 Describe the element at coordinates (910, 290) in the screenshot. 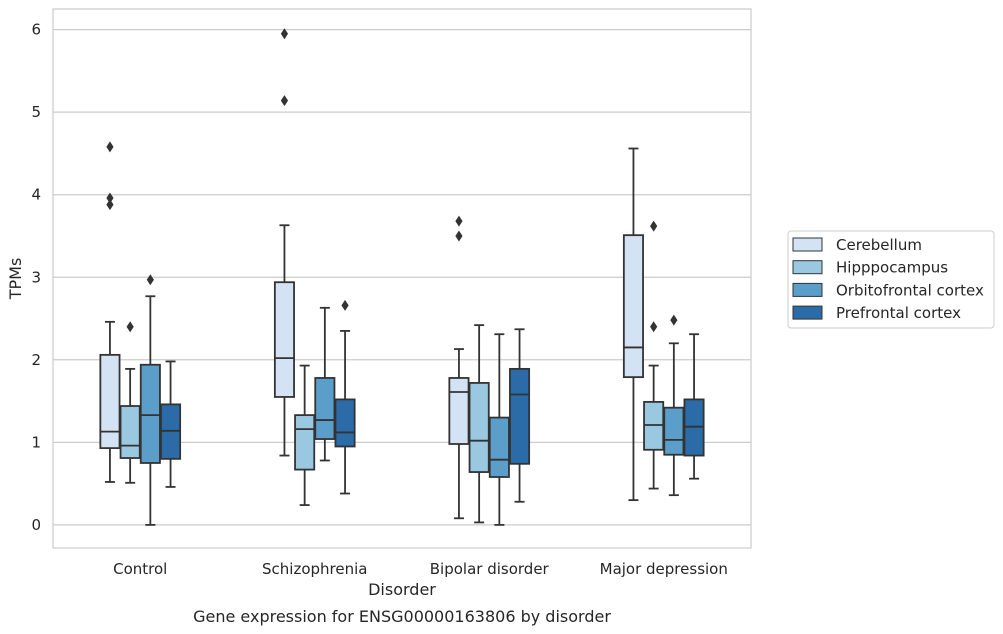

I see `legend-label: Orbitofrontal cortex` at that location.